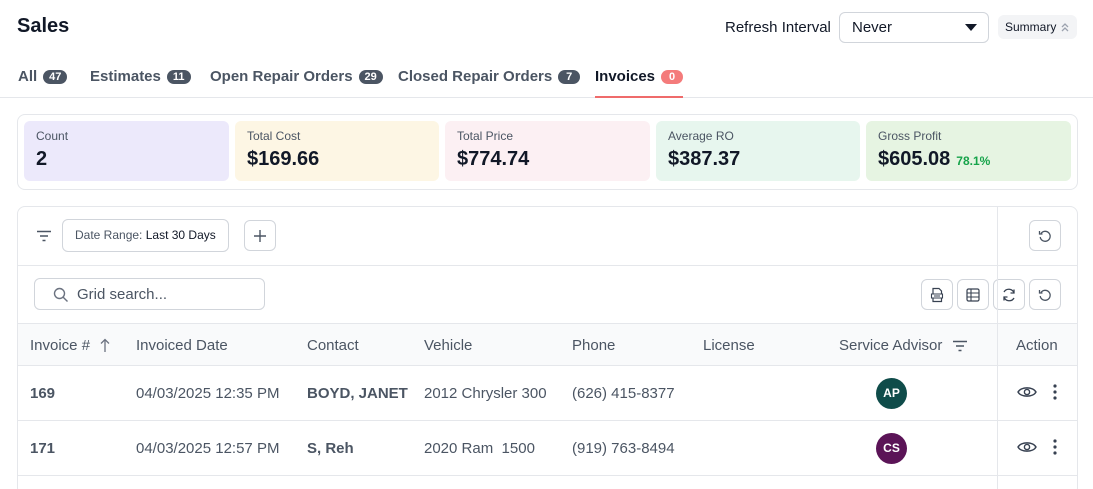 The height and width of the screenshot is (489, 1093). What do you see at coordinates (283, 159) in the screenshot?
I see `card-value: $169.66` at bounding box center [283, 159].